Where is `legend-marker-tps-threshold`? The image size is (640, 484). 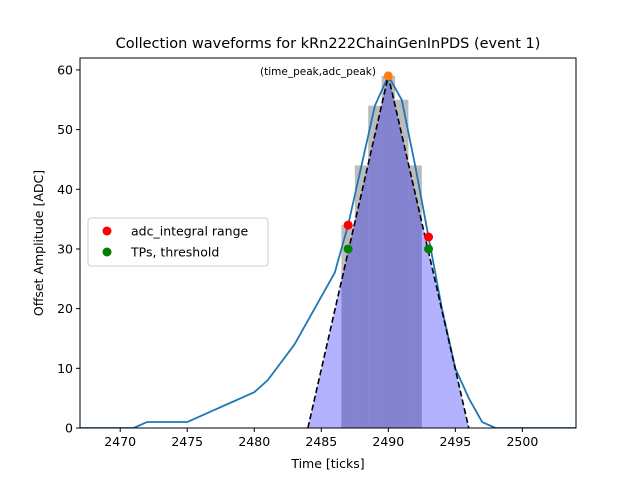
legend-marker-tps-threshold is located at coordinates (107, 252).